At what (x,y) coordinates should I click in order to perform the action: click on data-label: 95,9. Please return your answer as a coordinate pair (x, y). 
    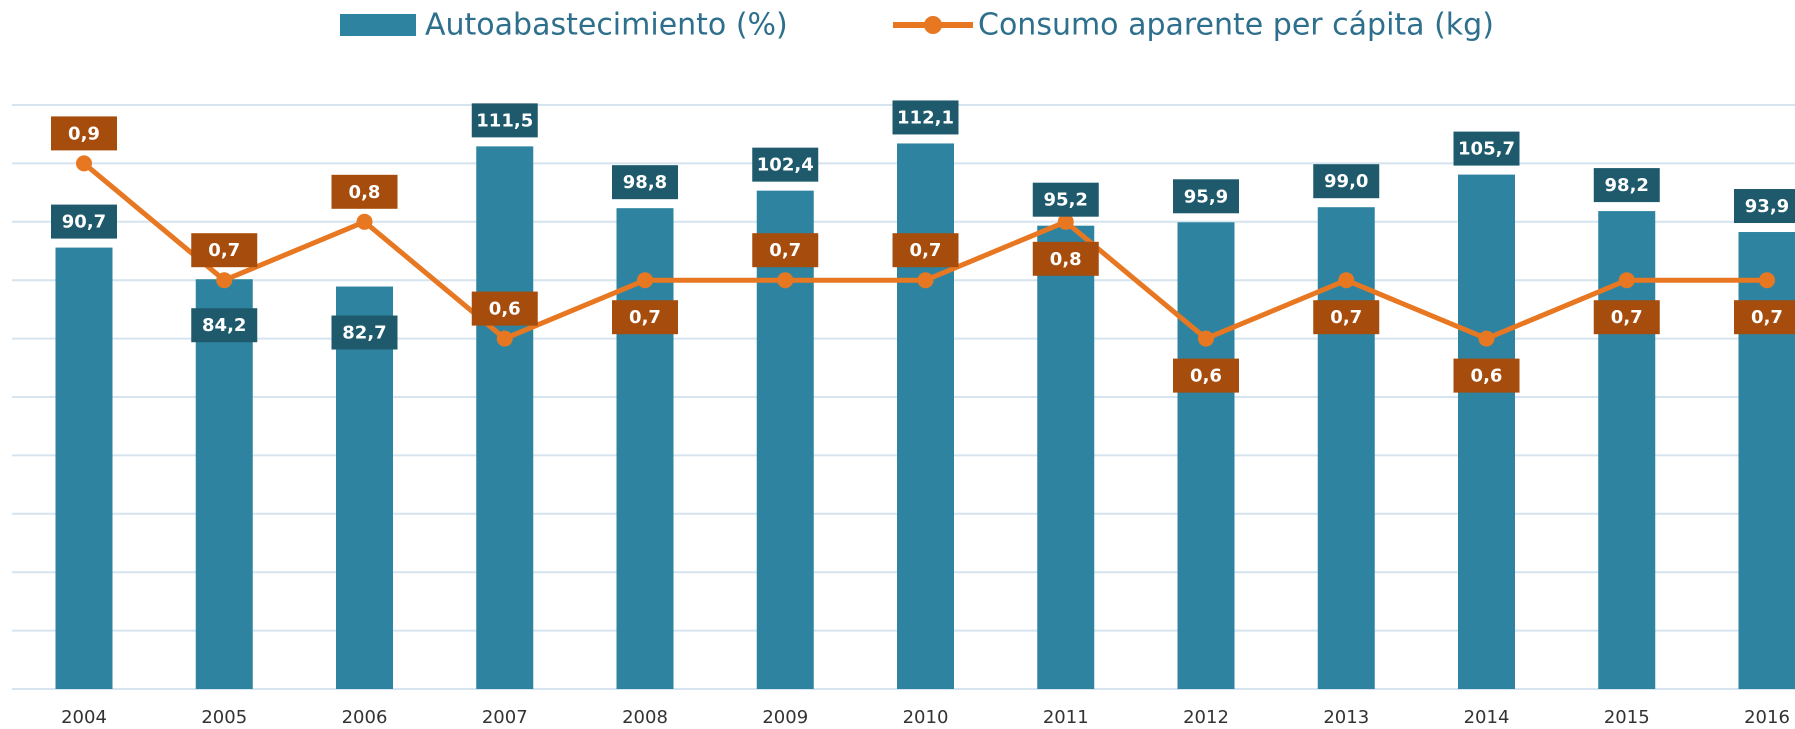
    Looking at the image, I should click on (1206, 196).